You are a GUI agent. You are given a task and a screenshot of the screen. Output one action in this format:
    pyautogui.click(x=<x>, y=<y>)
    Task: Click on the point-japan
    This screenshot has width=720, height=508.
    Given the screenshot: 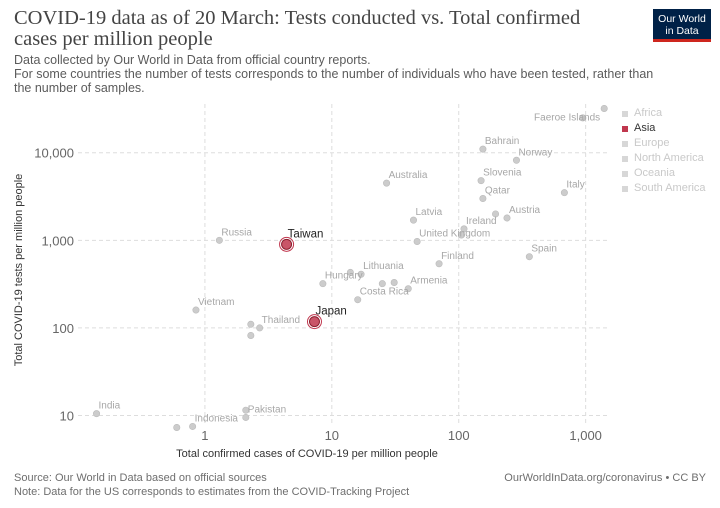 What is the action you would take?
    pyautogui.click(x=314, y=322)
    